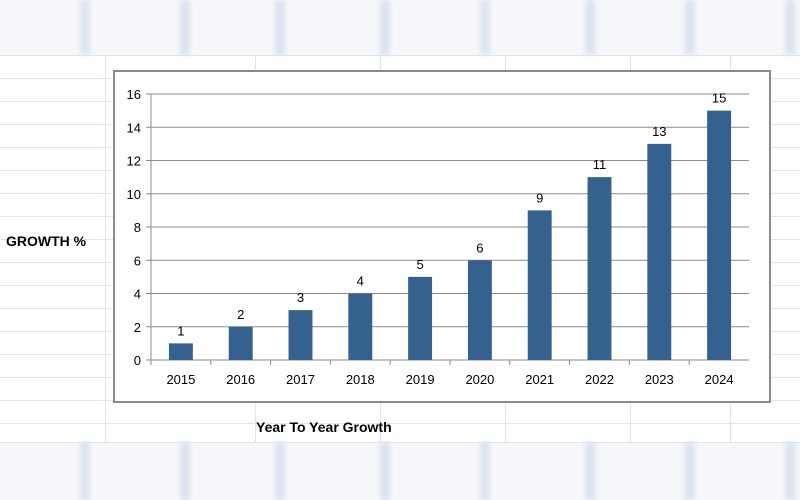  Describe the element at coordinates (419, 264) in the screenshot. I see `data-label: 5` at that location.